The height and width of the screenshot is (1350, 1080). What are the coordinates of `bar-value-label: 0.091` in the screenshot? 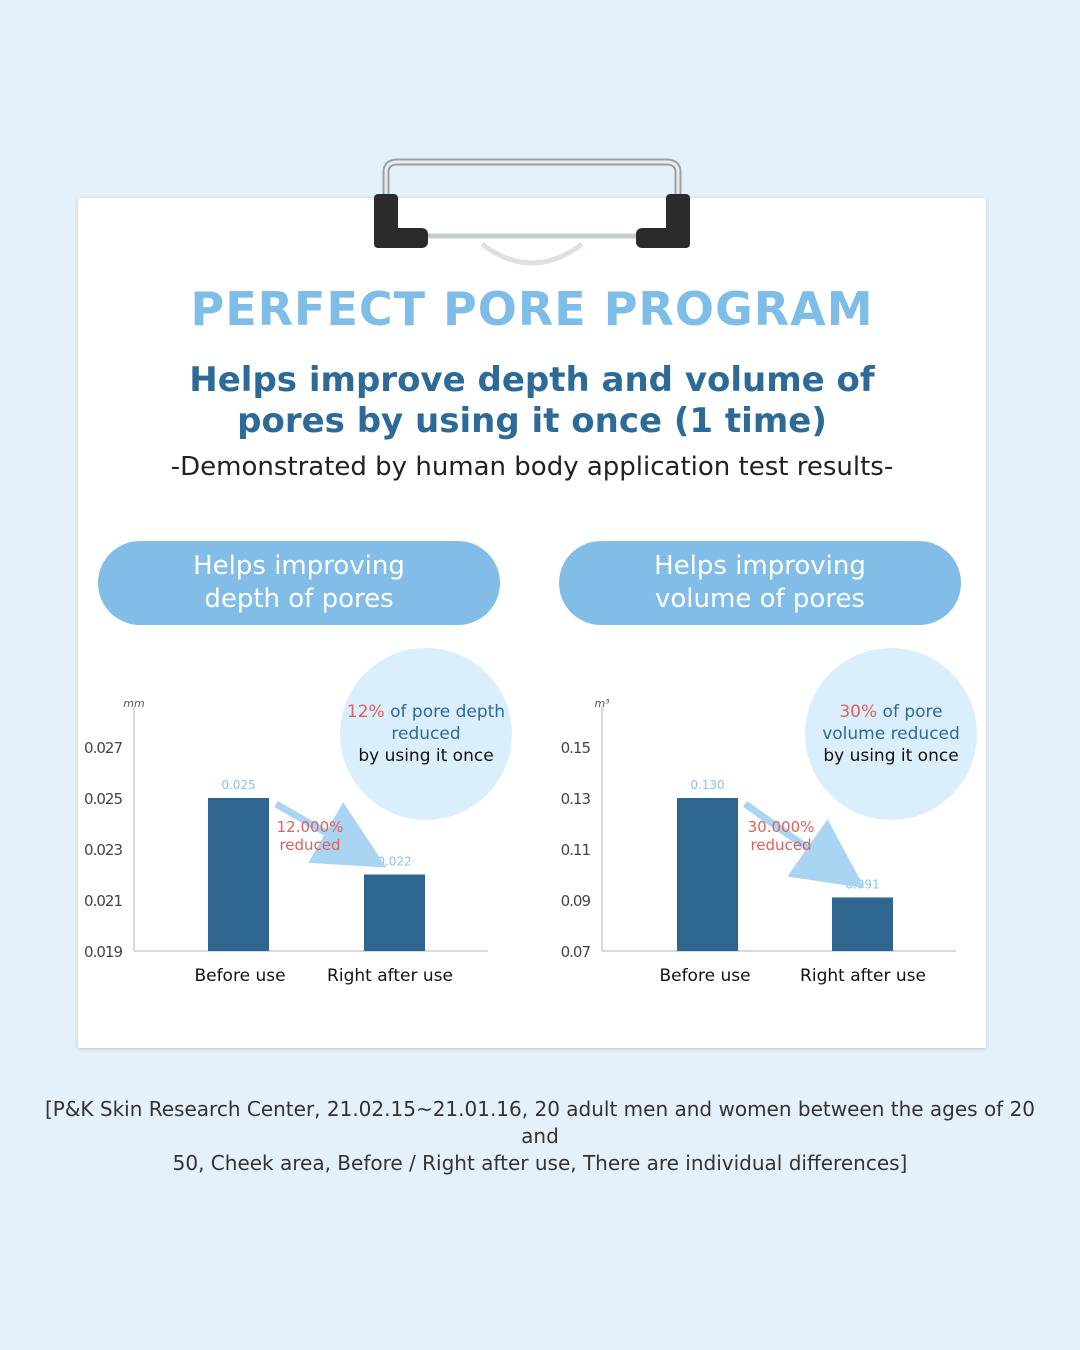 It's located at (862, 884).